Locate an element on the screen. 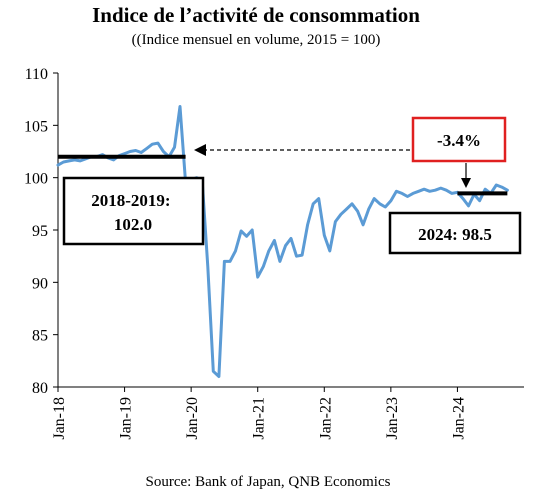 Image resolution: width=537 pixels, height=494 pixels. annotation-2018-2019-label: 2018-2019: 102.0 is located at coordinates (133, 212).